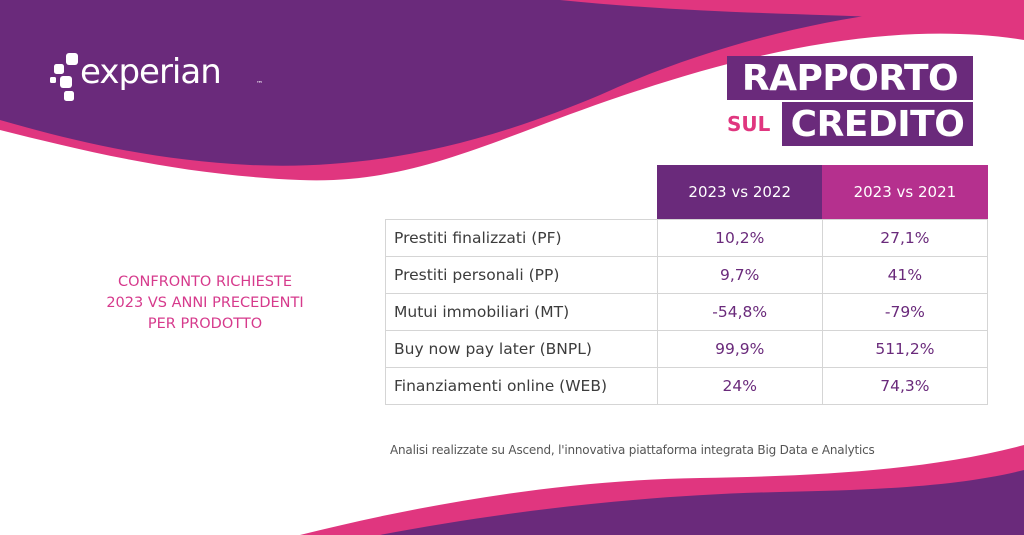 The image size is (1024, 535). Describe the element at coordinates (739, 386) in the screenshot. I see `value-vs-2022: 24%` at that location.